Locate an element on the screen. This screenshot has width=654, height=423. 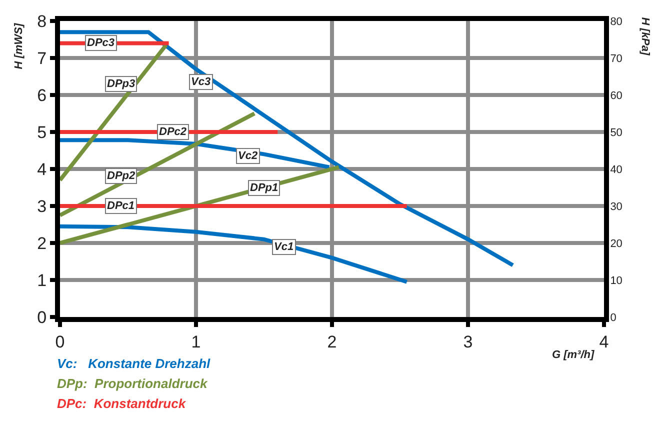
annotation: DPc1 is located at coordinates (121, 206).